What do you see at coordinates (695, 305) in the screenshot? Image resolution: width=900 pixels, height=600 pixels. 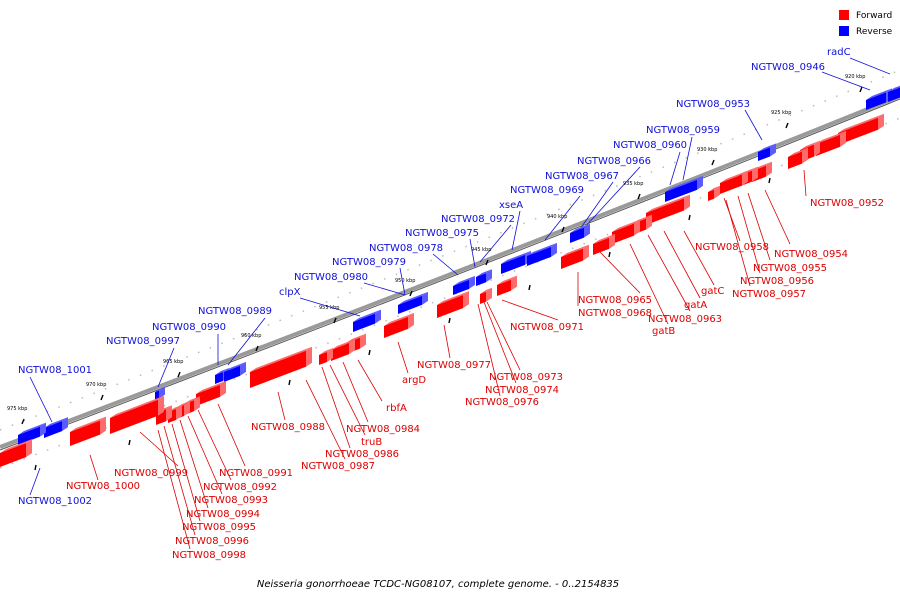 I see `gene-label: gatA` at bounding box center [695, 305].